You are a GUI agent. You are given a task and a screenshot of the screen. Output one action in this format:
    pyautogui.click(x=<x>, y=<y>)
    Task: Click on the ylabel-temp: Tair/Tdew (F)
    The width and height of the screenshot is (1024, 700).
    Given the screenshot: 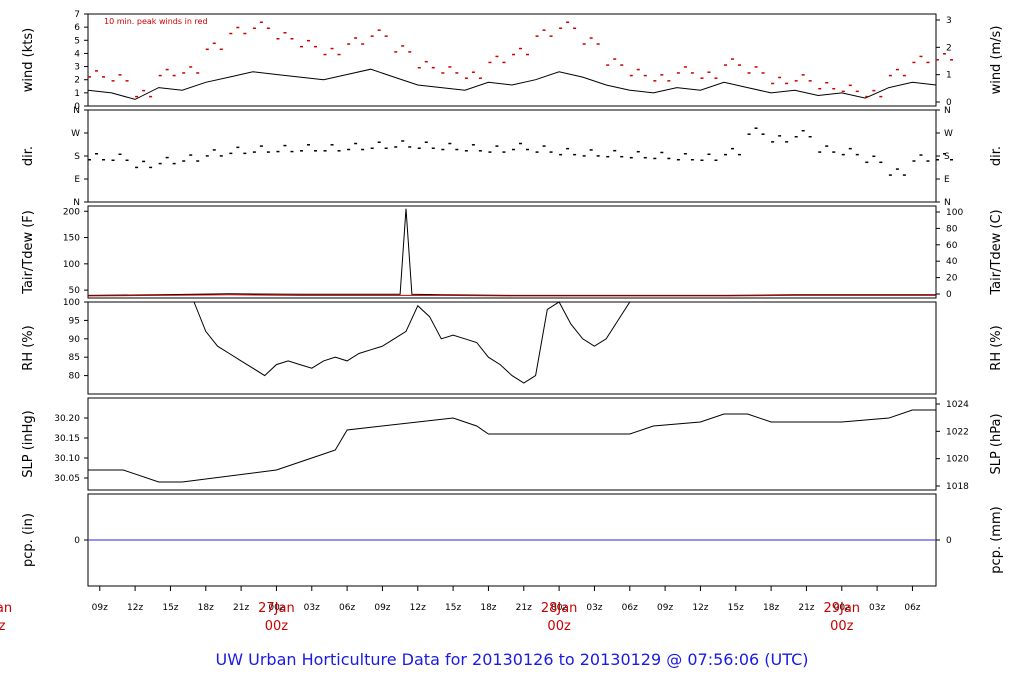 What is the action you would take?
    pyautogui.click(x=28, y=252)
    